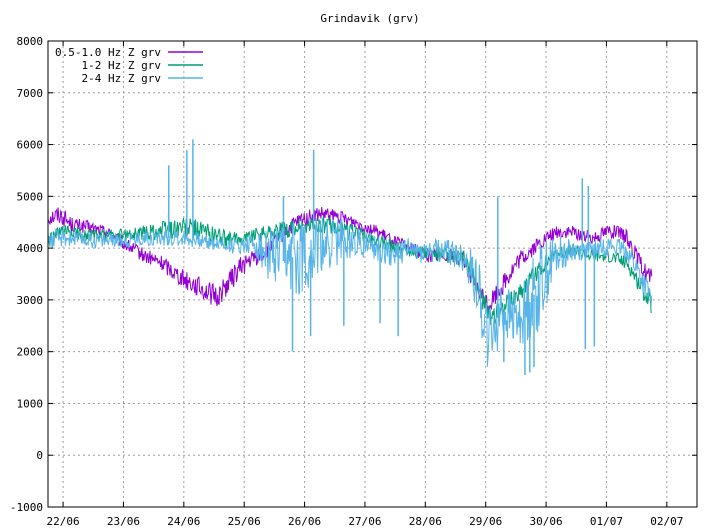 The width and height of the screenshot is (713, 532). What do you see at coordinates (30, 300) in the screenshot?
I see `y-tick-label: 3000` at bounding box center [30, 300].